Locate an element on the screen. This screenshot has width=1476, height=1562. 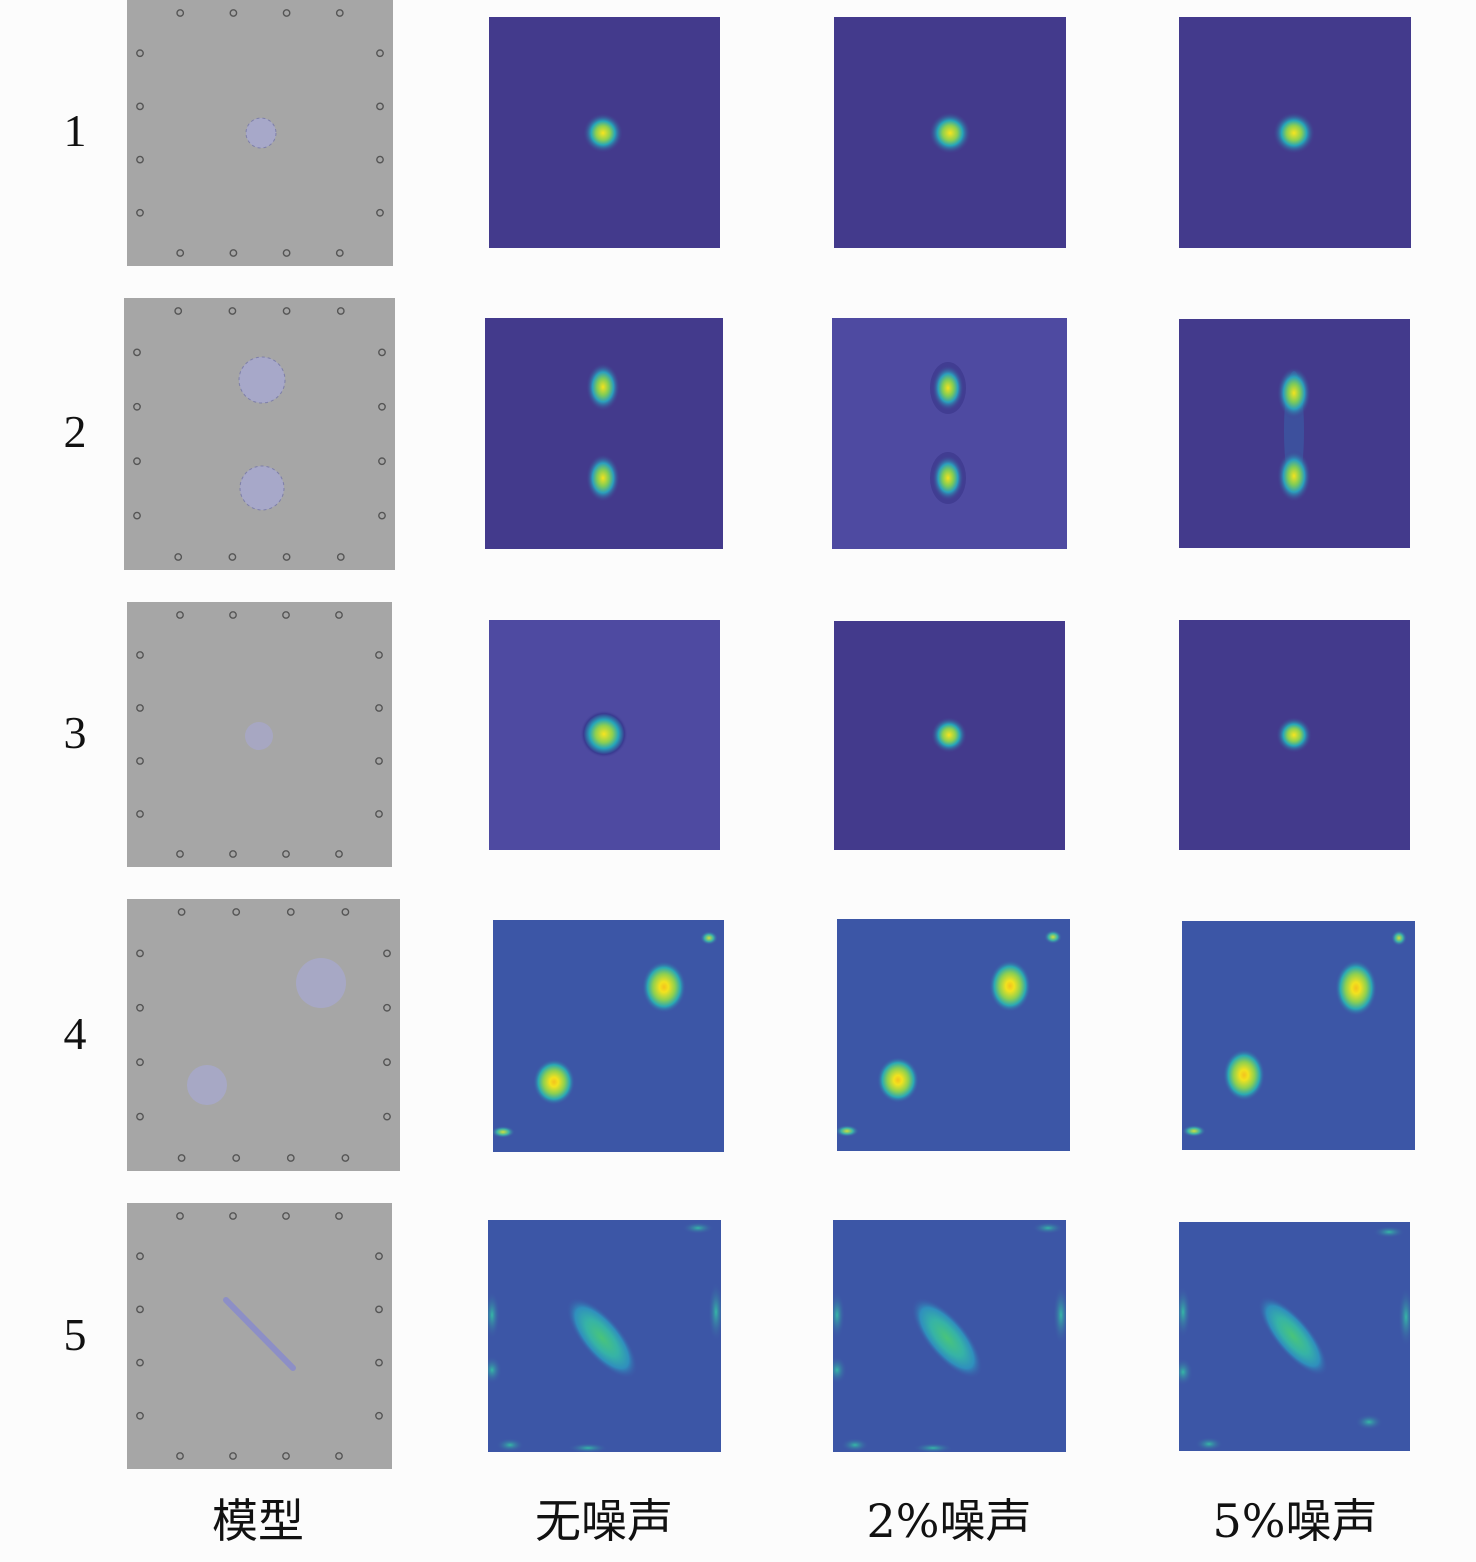
blob-1-2pct is located at coordinates (950, 133).